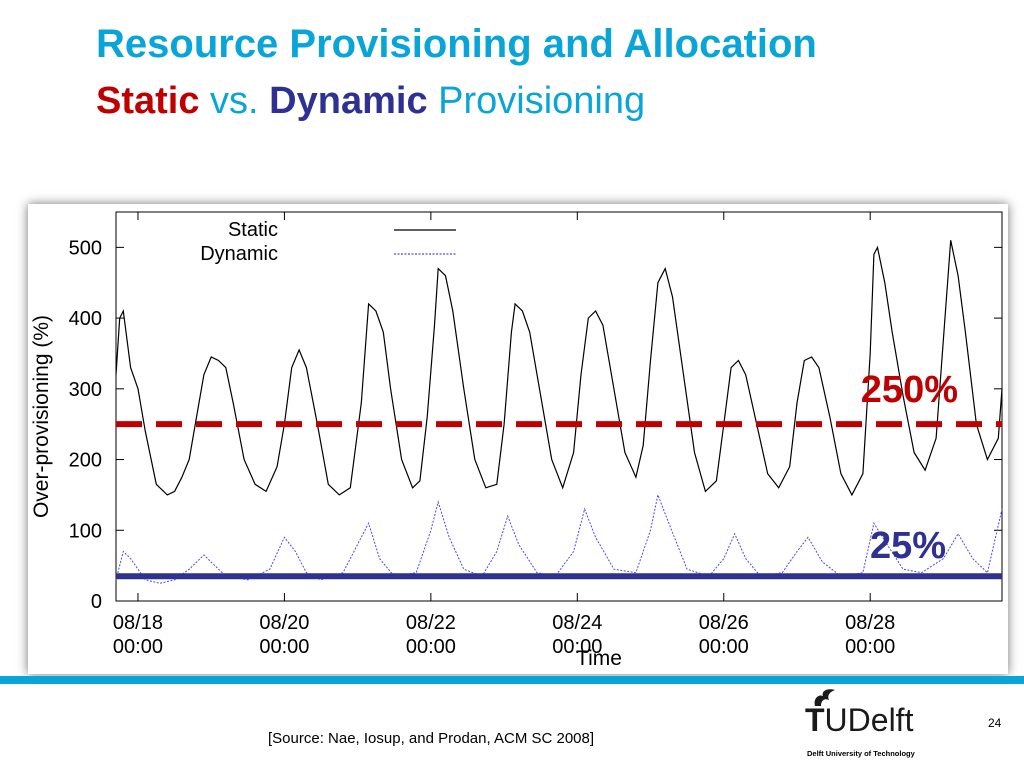 The width and height of the screenshot is (1024, 768). I want to click on y-tick-label: 100, so click(85, 531).